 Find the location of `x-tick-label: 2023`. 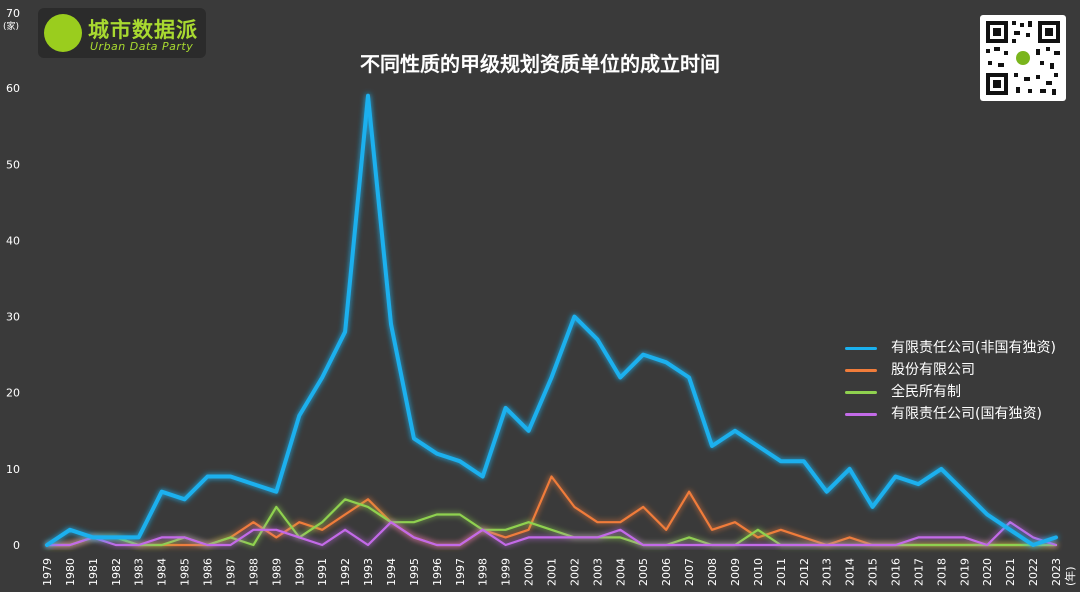

x-tick-label: 2023 is located at coordinates (1056, 572).